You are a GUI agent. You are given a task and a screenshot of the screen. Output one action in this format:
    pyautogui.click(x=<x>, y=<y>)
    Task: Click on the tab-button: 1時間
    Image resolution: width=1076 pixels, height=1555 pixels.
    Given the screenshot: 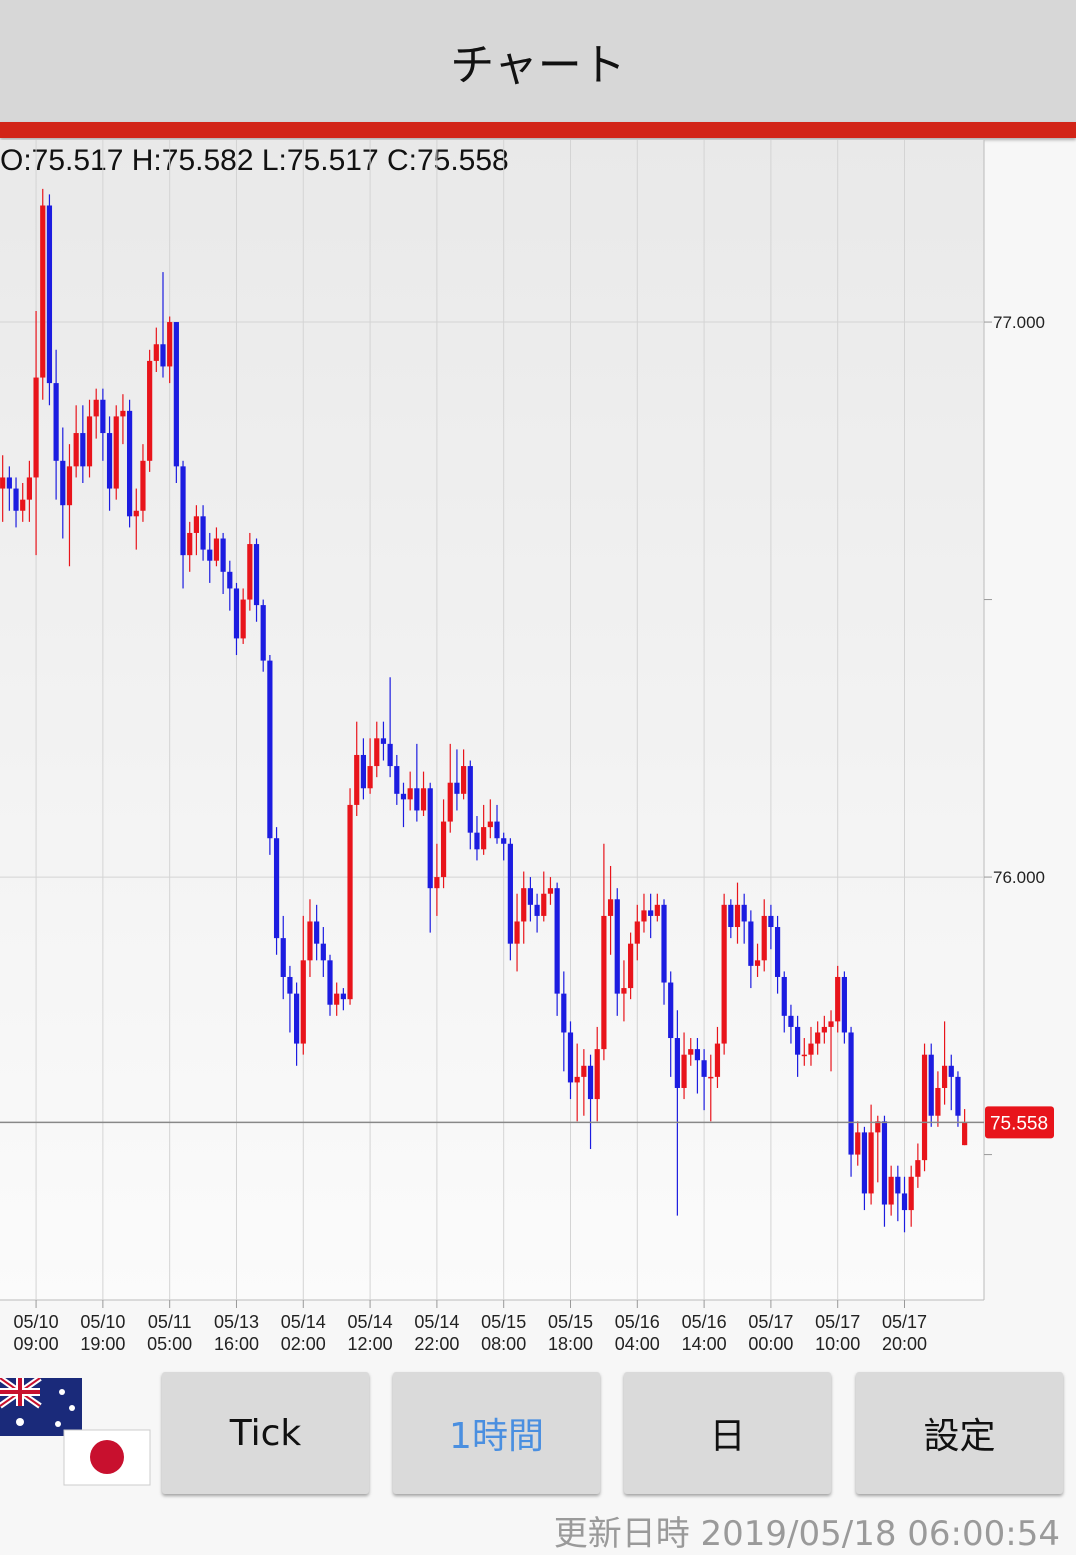 What is the action you would take?
    pyautogui.click(x=496, y=1433)
    